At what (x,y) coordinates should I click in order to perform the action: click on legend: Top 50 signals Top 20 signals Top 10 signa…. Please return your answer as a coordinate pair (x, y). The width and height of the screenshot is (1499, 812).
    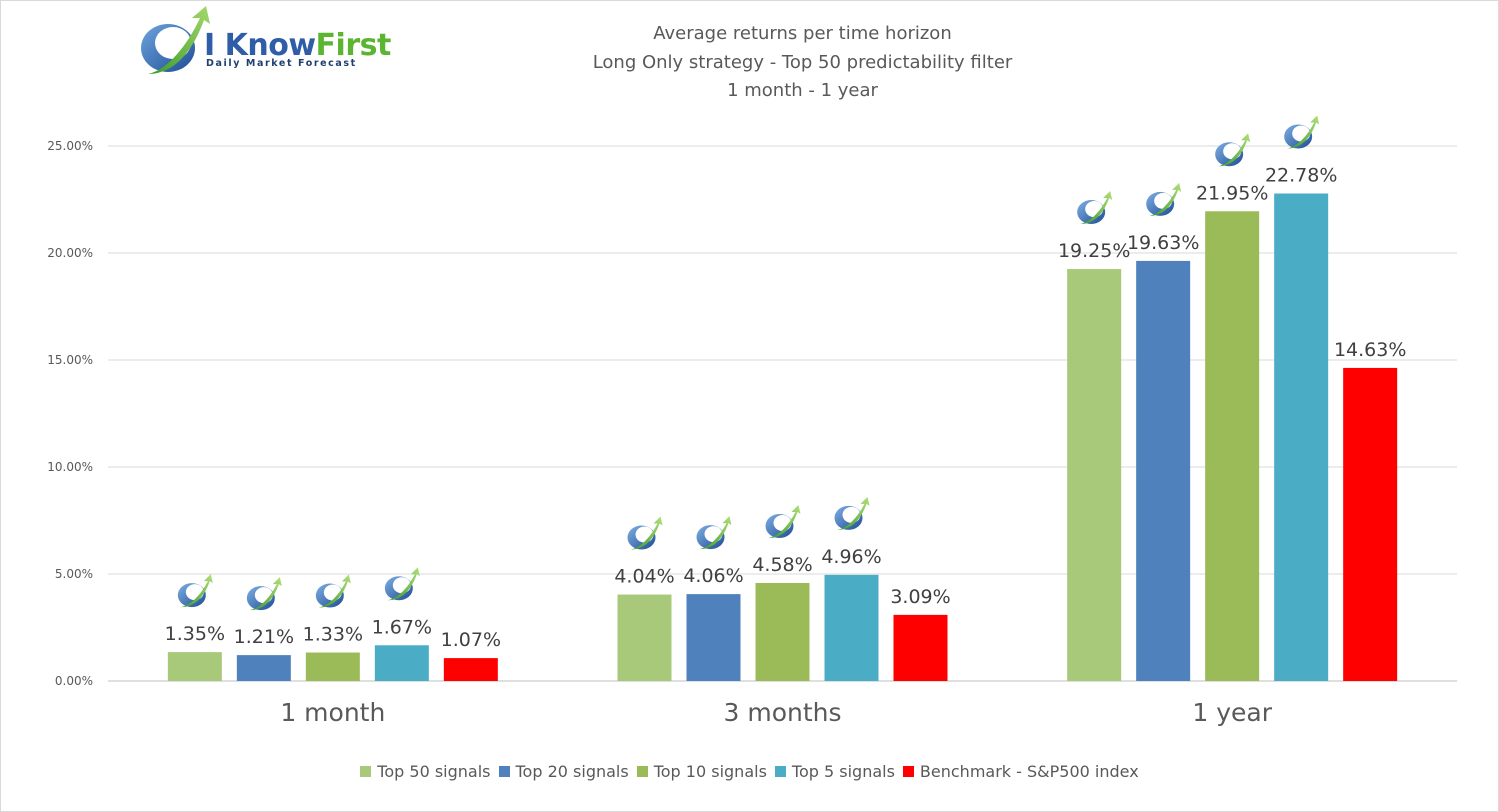
    Looking at the image, I should click on (749, 771).